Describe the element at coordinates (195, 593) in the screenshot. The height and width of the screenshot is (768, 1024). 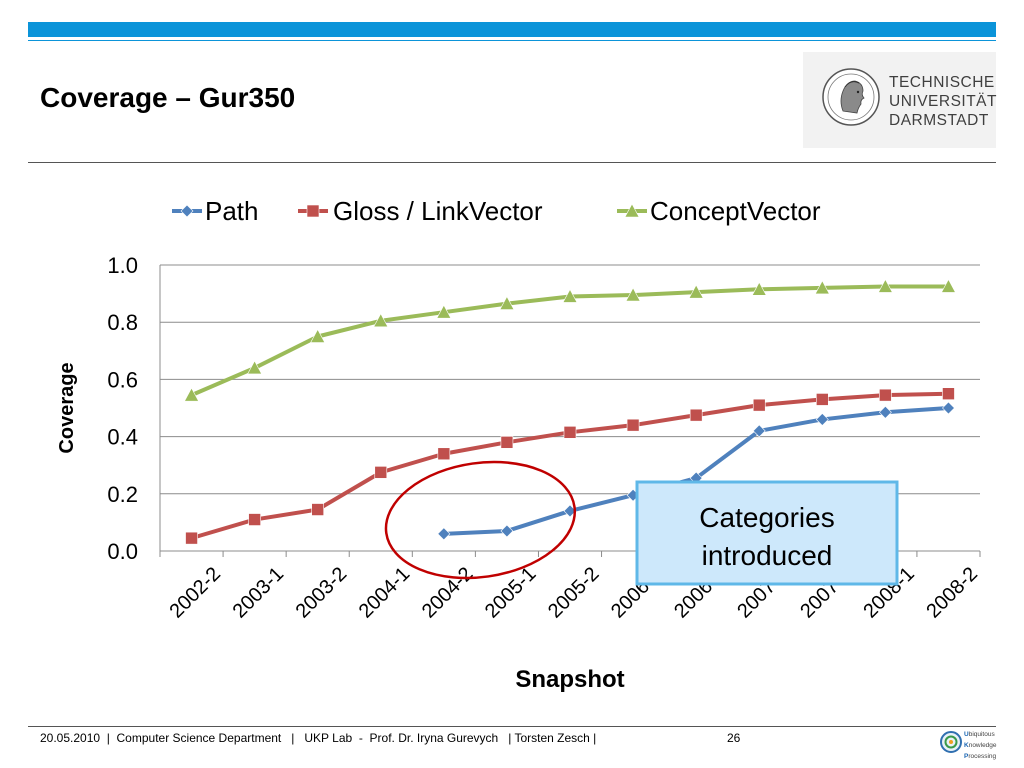
I see `x-tick-label: 2002-2` at that location.